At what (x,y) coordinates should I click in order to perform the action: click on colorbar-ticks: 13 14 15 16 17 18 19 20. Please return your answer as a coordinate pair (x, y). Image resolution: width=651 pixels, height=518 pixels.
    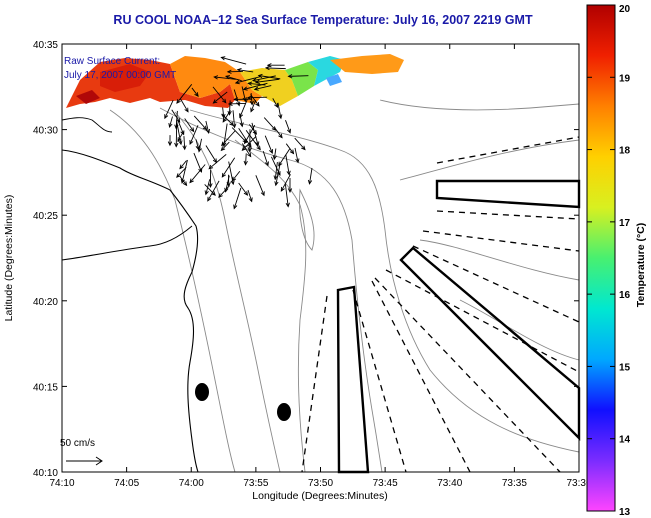
    Looking at the image, I should click on (609, 261).